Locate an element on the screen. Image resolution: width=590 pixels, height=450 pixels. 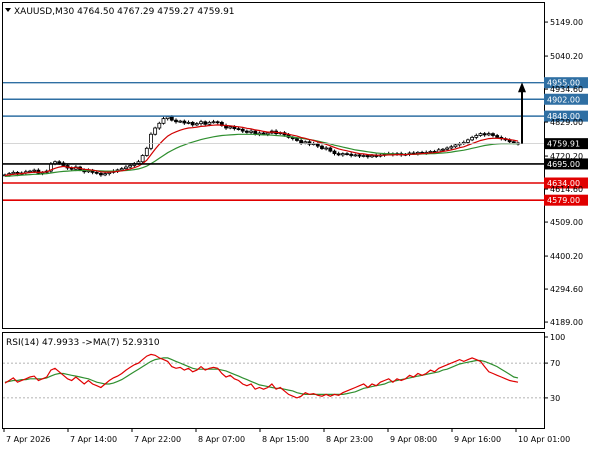
target-arrow-head-icon is located at coordinates (522, 87).